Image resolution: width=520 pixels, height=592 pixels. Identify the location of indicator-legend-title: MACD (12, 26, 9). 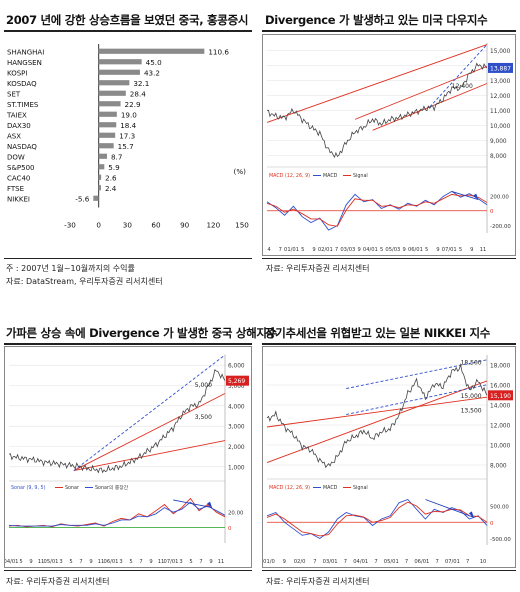
(289, 488).